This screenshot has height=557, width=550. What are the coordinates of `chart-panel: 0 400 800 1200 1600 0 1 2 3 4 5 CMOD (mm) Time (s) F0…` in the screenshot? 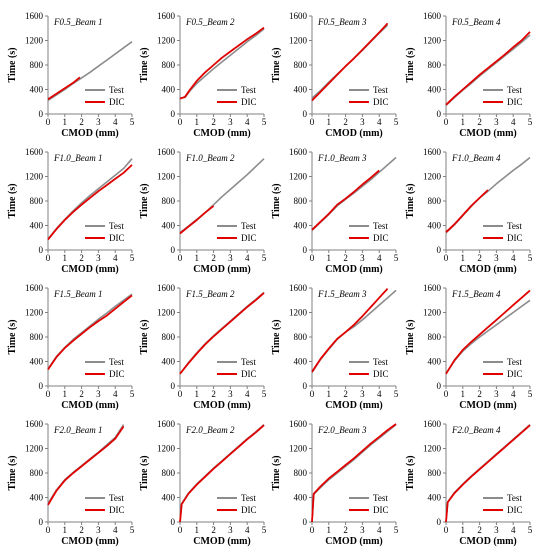 It's located at (71, 75).